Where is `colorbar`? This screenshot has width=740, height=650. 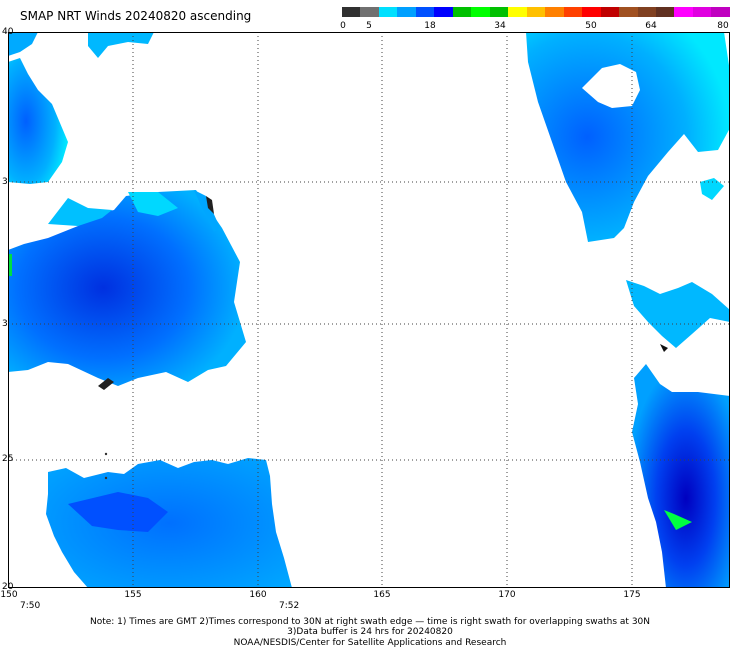
colorbar is located at coordinates (536, 12).